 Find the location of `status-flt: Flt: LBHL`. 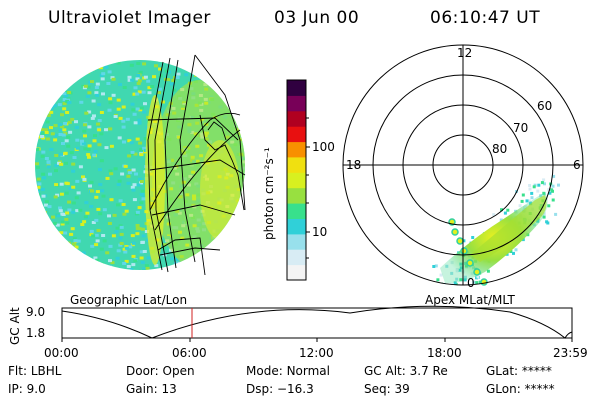

status-flt: Flt: LBHL is located at coordinates (34, 371).